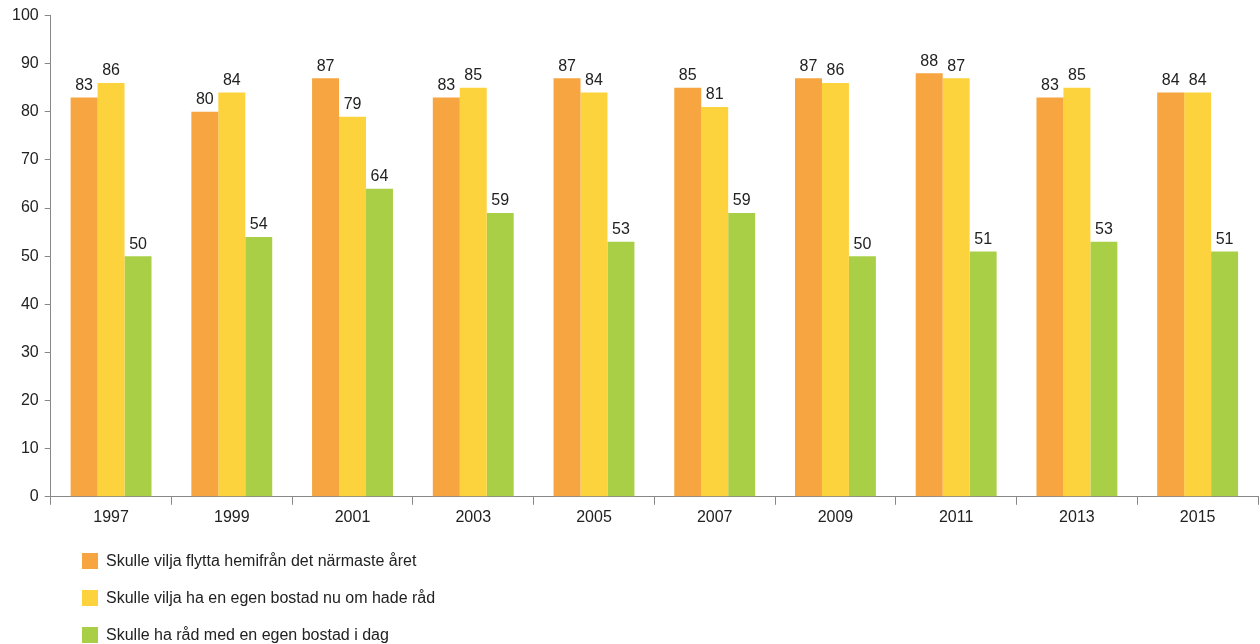  I want to click on data-label: 81, so click(714, 94).